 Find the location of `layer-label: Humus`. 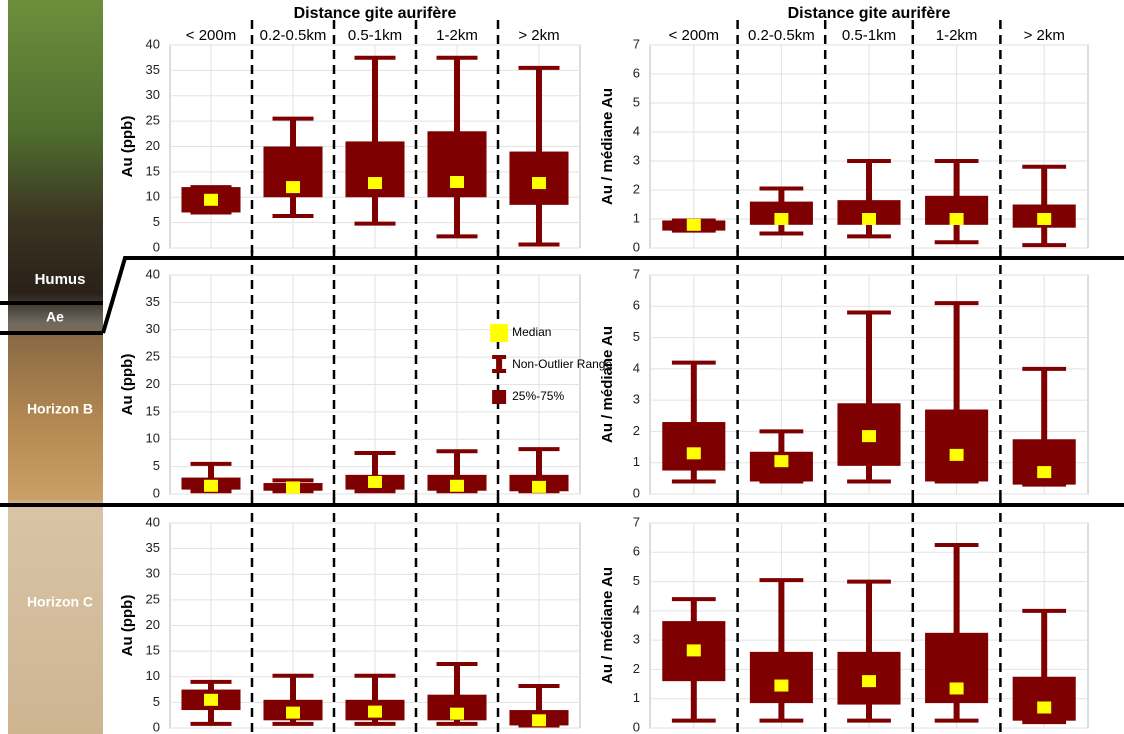

layer-label: Humus is located at coordinates (60, 279).